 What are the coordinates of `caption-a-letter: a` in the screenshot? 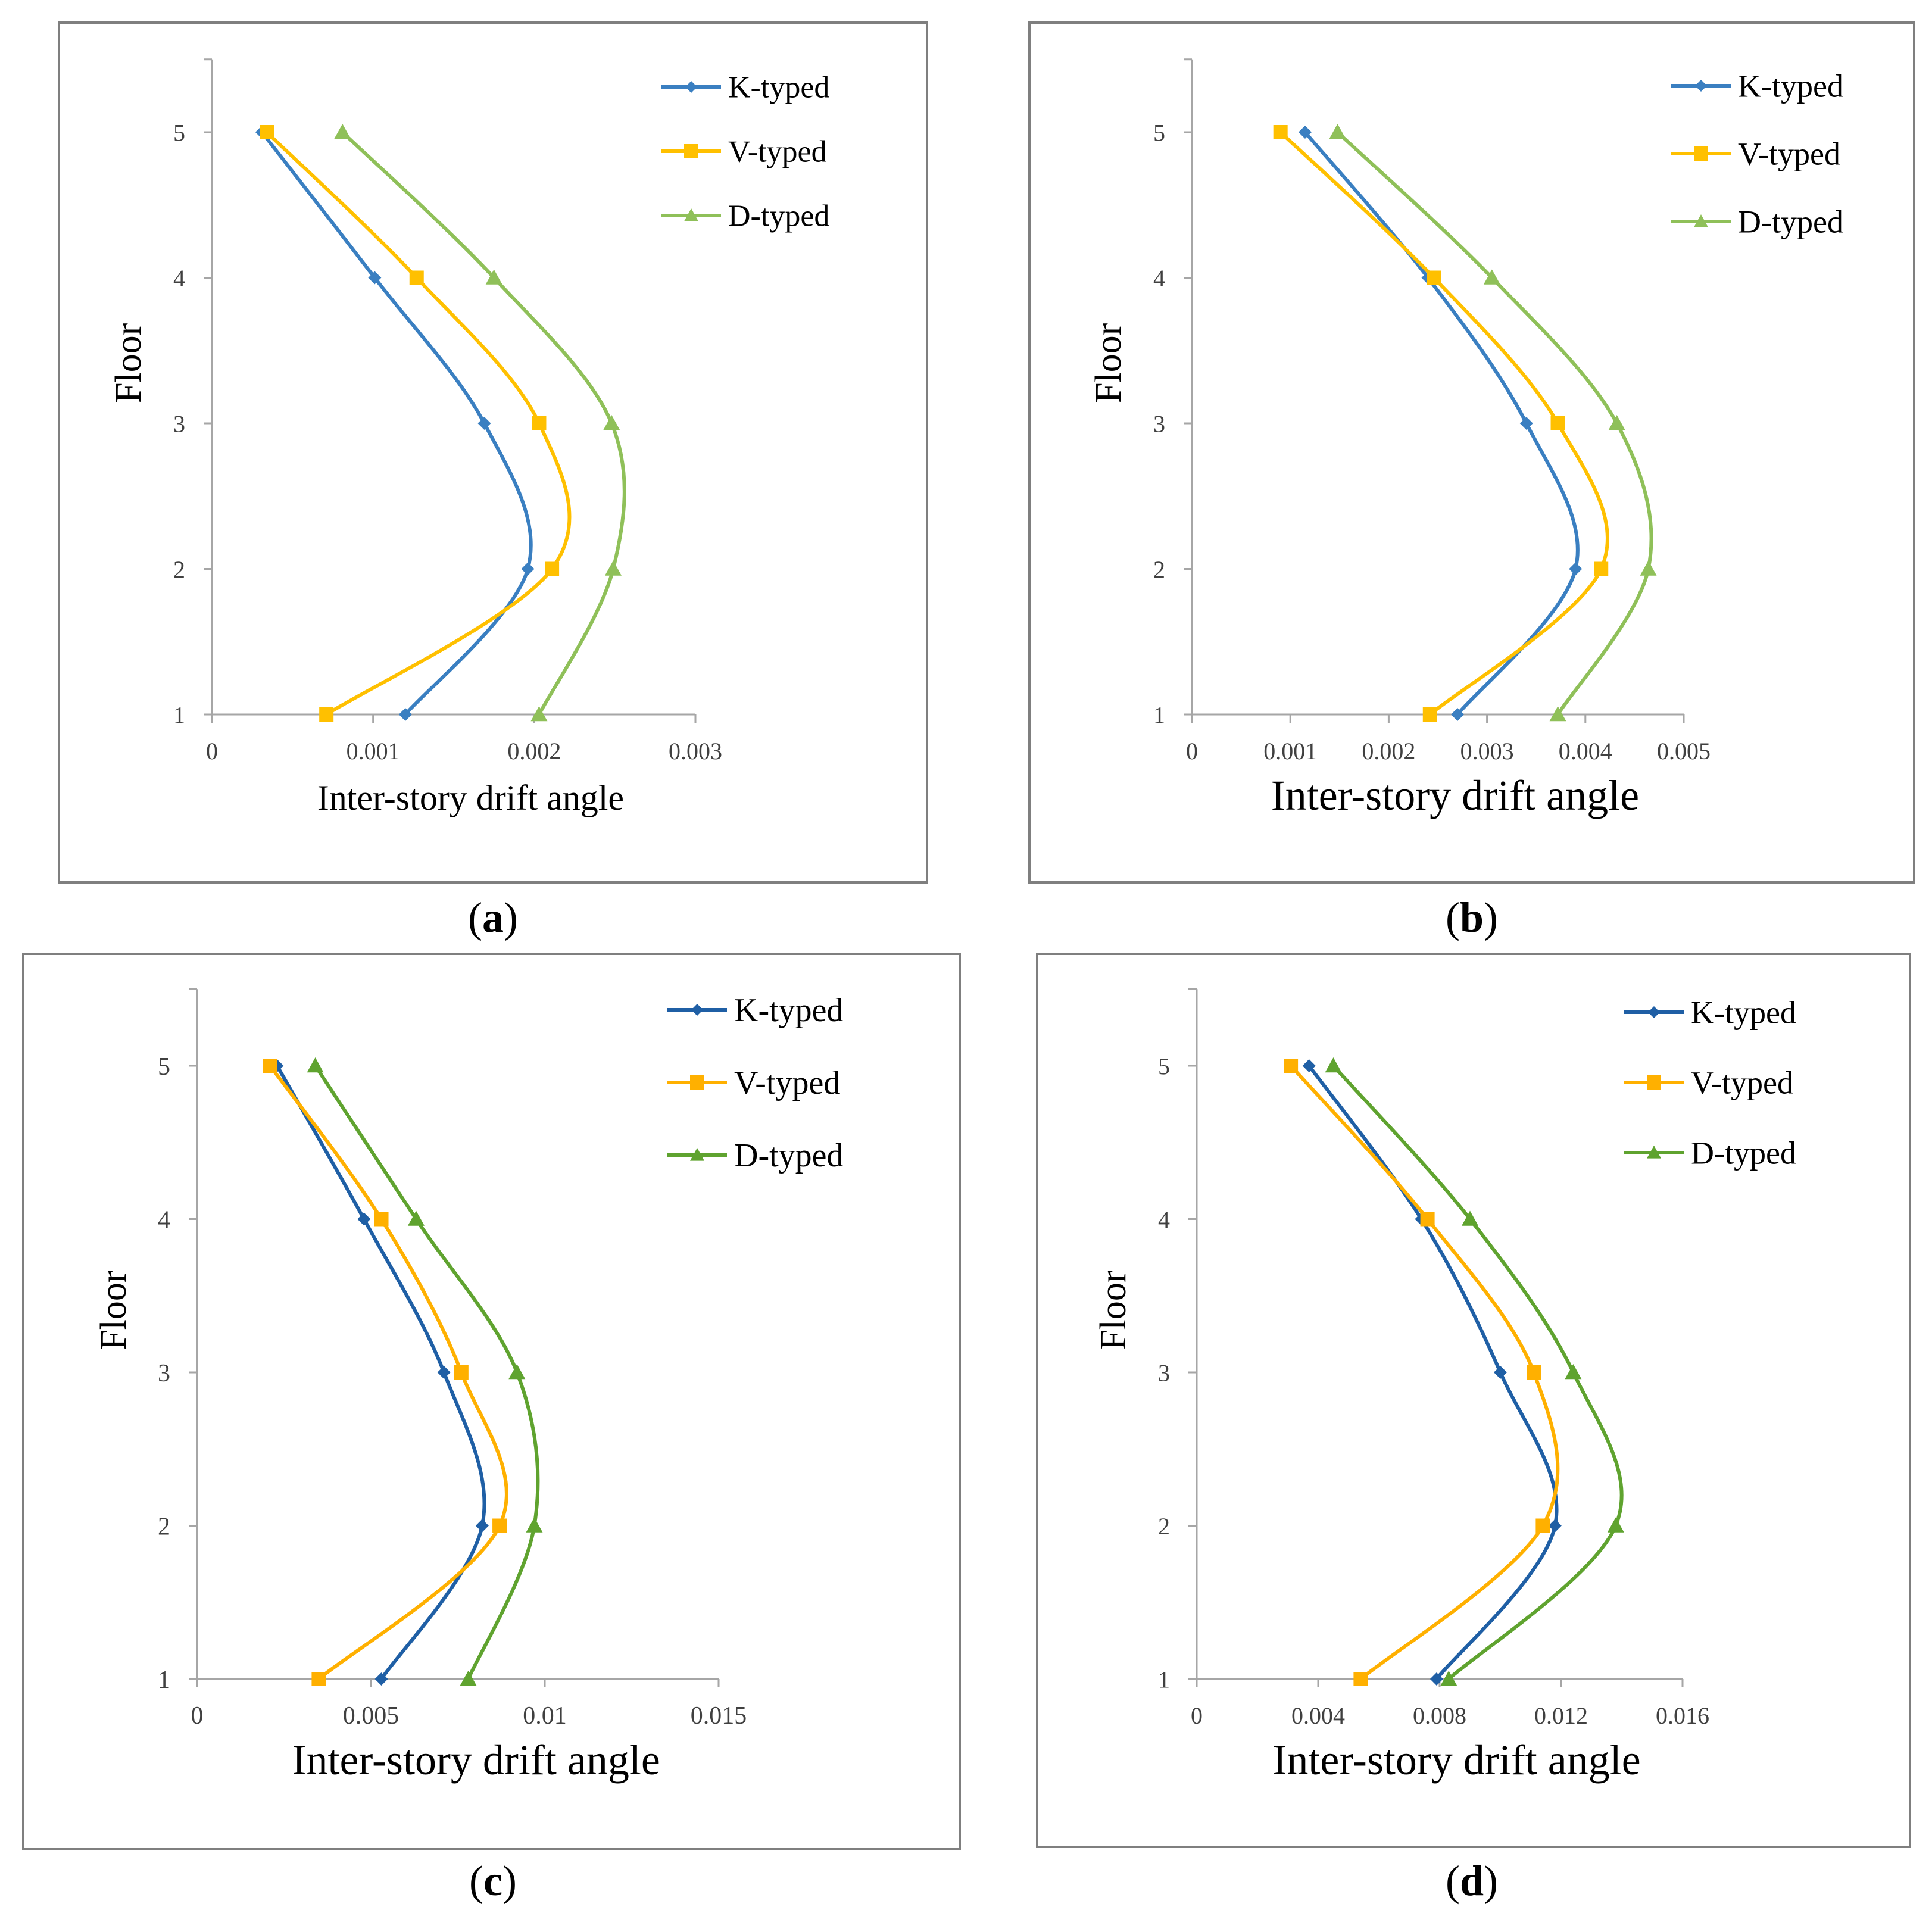 It's located at (493, 917).